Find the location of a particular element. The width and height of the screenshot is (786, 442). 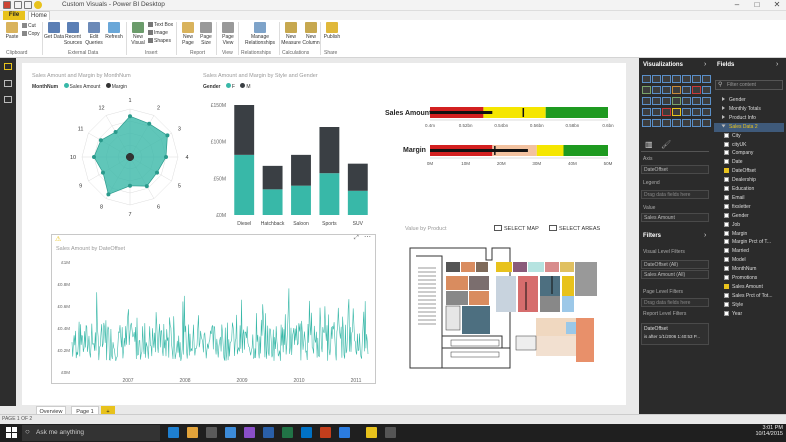

filter-sales-amount: Sales Amount (All) is located at coordinates (675, 274).